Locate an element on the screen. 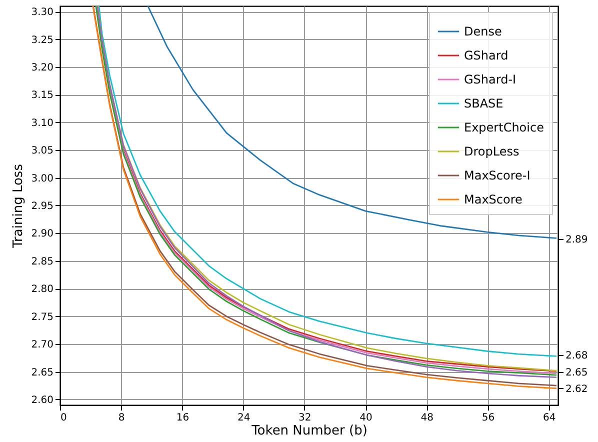 Image resolution: width=598 pixels, height=442 pixels. x-tick-label: 8 is located at coordinates (121, 418).